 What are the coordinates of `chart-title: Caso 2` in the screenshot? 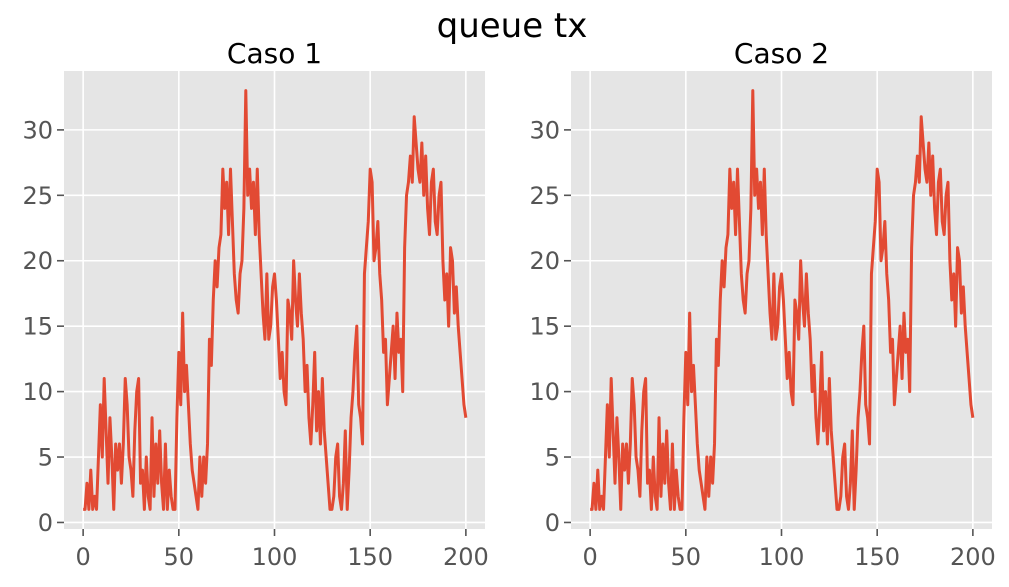 It's located at (781, 53).